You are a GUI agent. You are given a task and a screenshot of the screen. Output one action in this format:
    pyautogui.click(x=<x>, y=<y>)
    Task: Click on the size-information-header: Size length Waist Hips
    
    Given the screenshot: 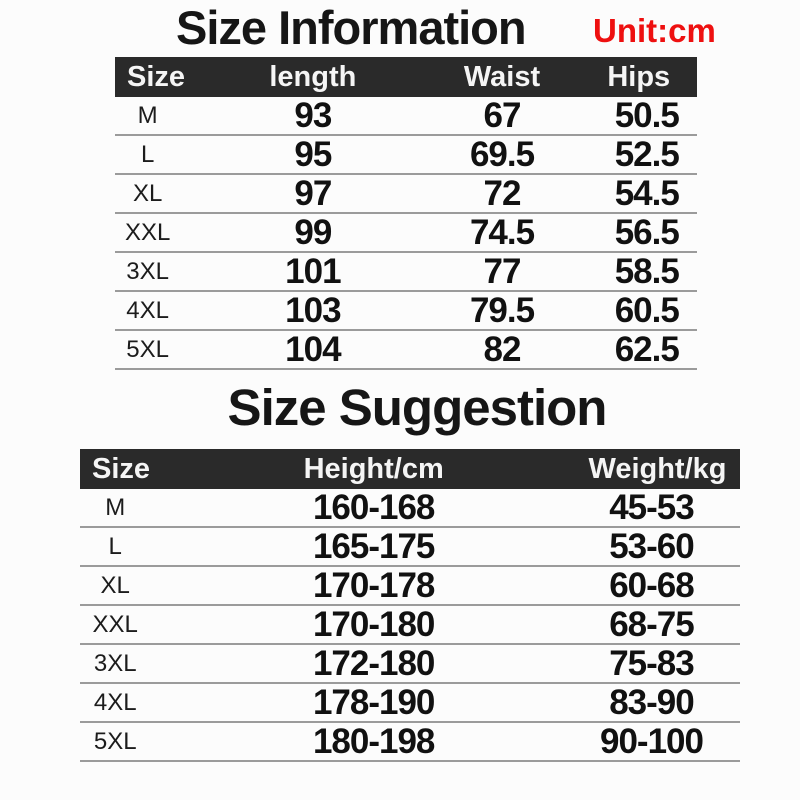 What is the action you would take?
    pyautogui.click(x=406, y=77)
    